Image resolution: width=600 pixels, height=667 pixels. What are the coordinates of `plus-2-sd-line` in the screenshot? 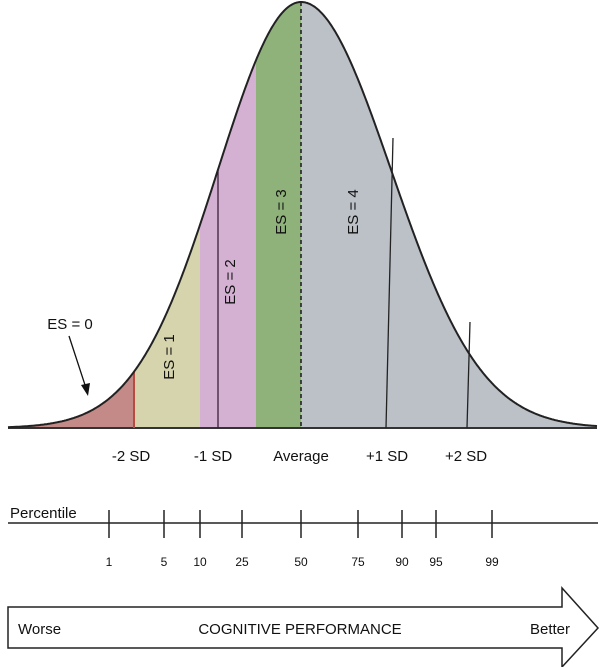 It's located at (468, 375).